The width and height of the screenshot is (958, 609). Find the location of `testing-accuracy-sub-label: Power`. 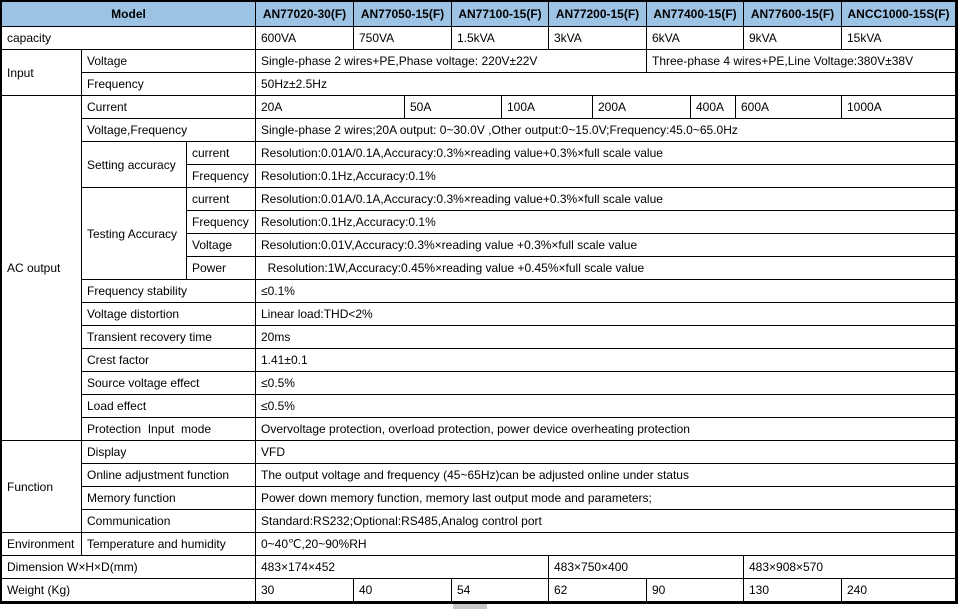

testing-accuracy-sub-label: Power is located at coordinates (221, 268).